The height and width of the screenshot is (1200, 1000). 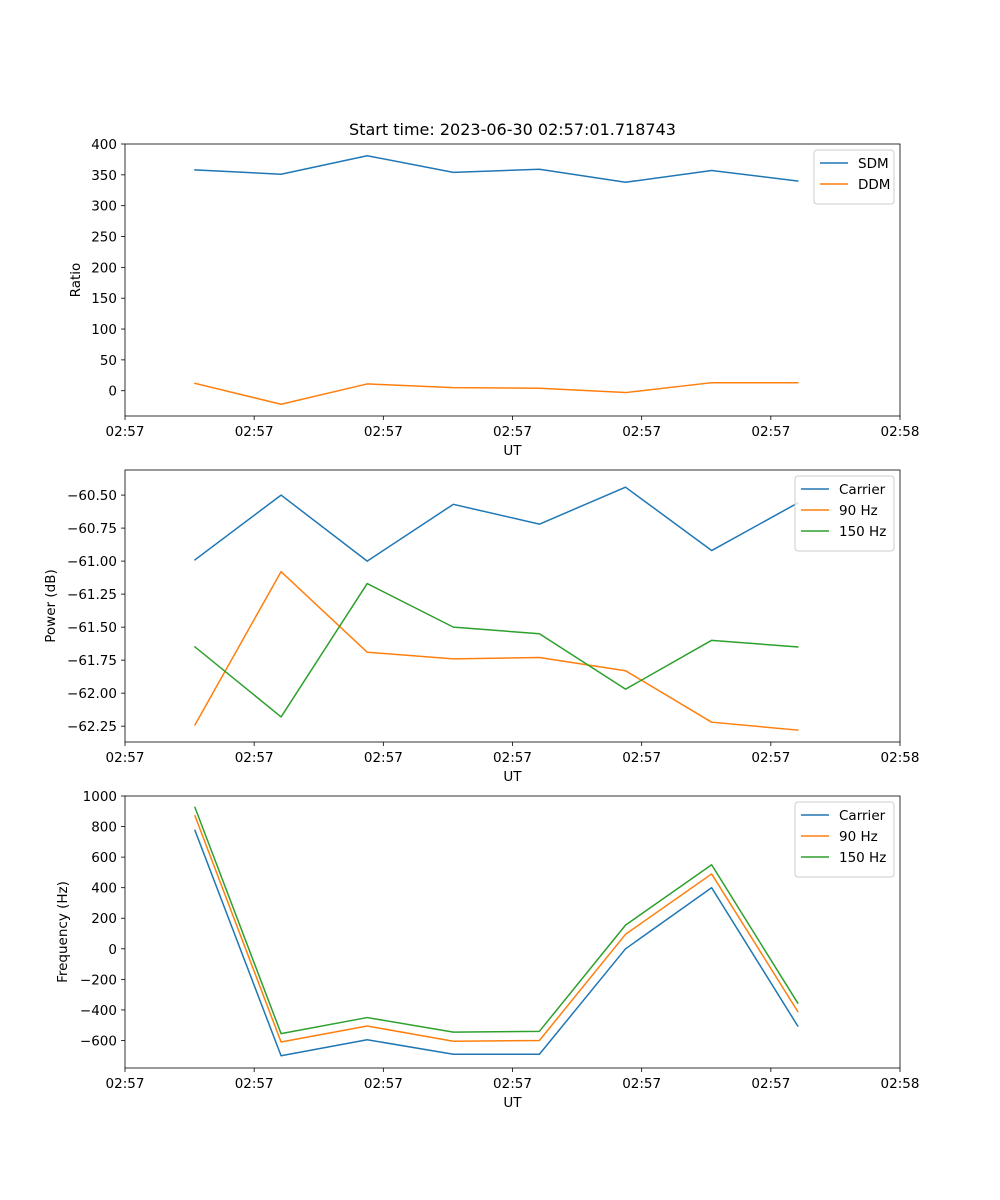 What do you see at coordinates (92, 661) in the screenshot?
I see `y-tick-label: −61.75` at bounding box center [92, 661].